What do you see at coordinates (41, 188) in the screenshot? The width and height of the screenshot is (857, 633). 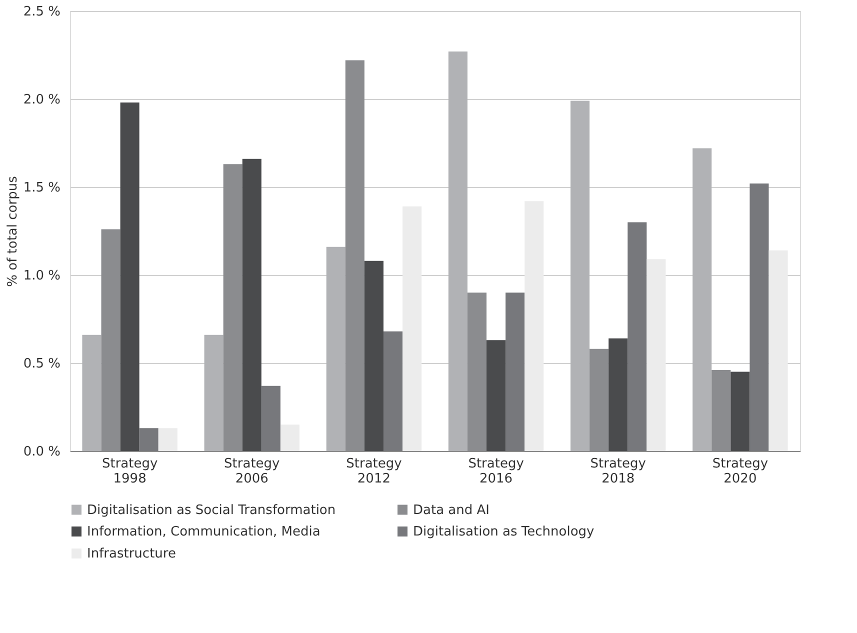 I see `y-tick-label: 1.5 %` at bounding box center [41, 188].